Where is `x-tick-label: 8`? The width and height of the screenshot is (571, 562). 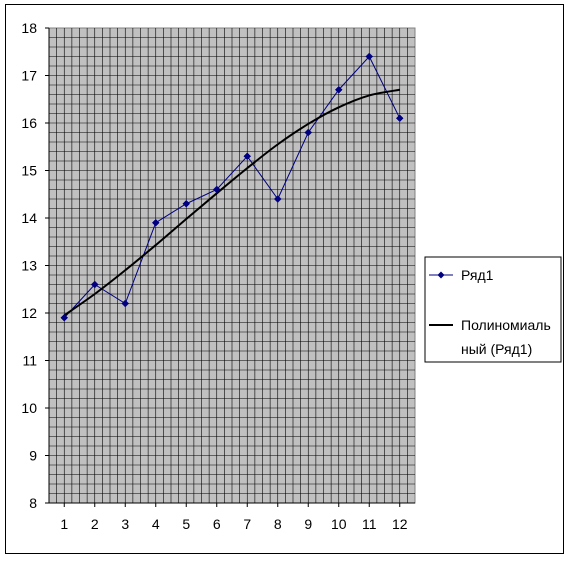 x-tick-label: 8 is located at coordinates (278, 524).